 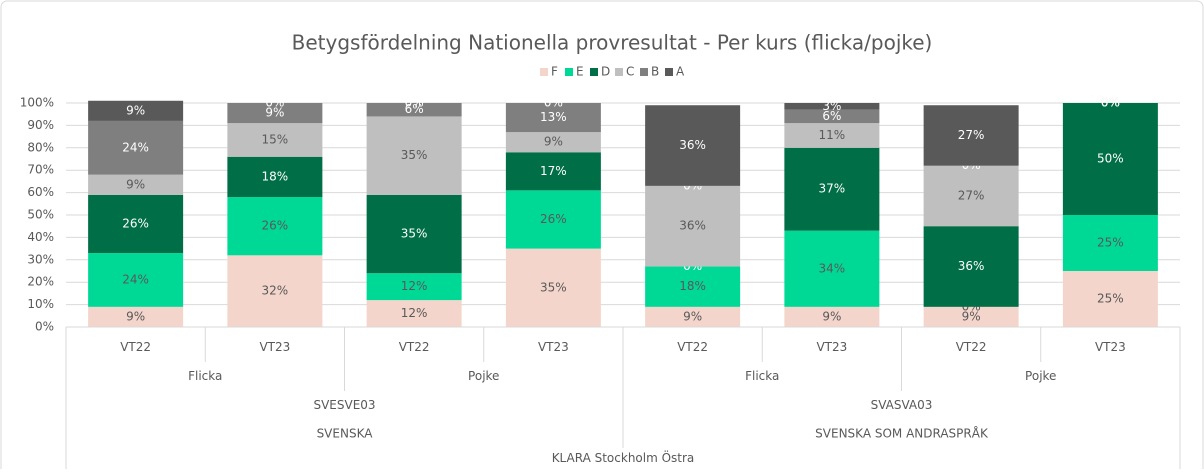 I want to click on group-label: SVESVE03, so click(x=344, y=405).